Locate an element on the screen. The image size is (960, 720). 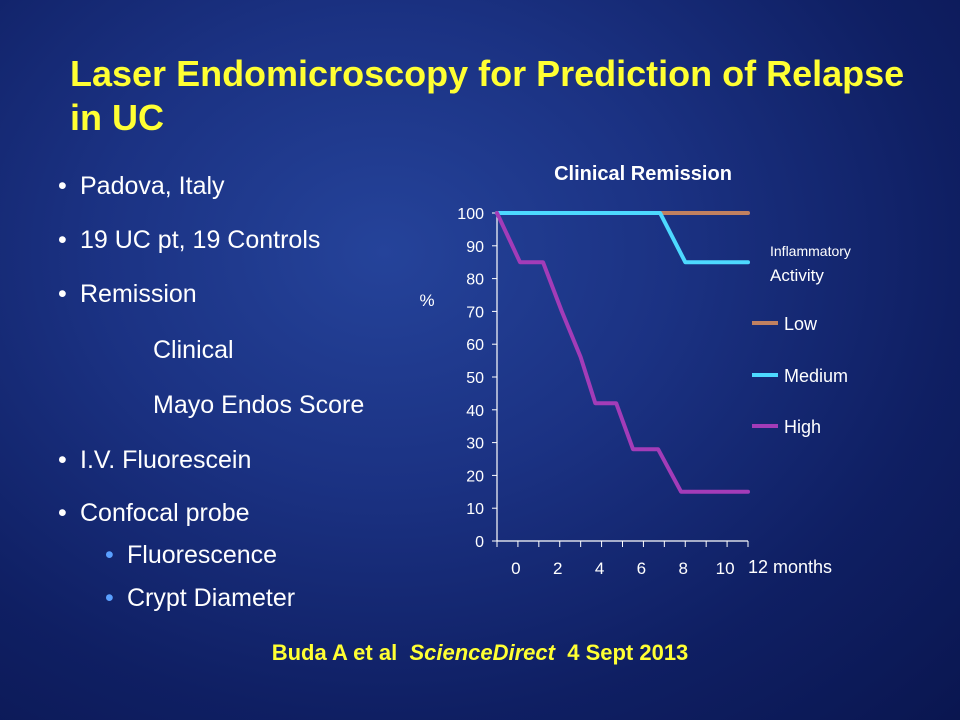
y-tick-label: 40 is located at coordinates (475, 411).